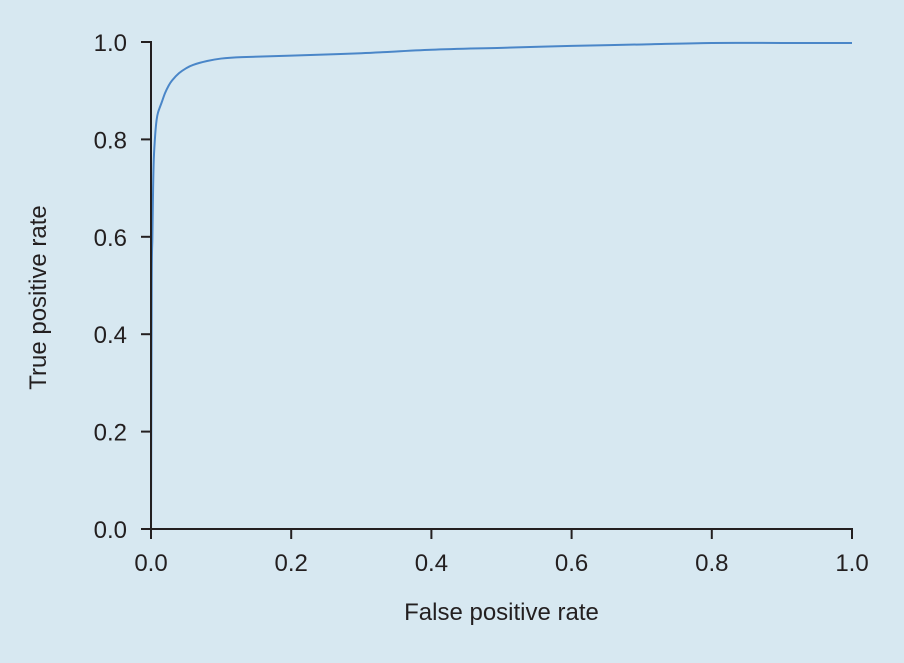 This screenshot has height=663, width=904. What do you see at coordinates (150, 563) in the screenshot?
I see `x-tick-label: 0.0` at bounding box center [150, 563].